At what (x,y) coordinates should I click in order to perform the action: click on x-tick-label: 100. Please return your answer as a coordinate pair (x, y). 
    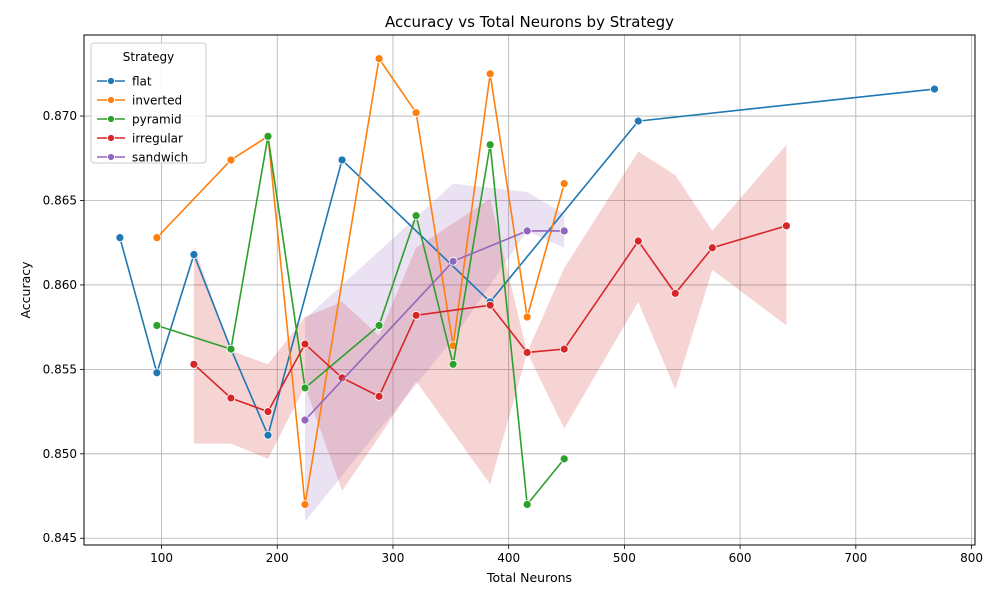
    Looking at the image, I should click on (161, 558).